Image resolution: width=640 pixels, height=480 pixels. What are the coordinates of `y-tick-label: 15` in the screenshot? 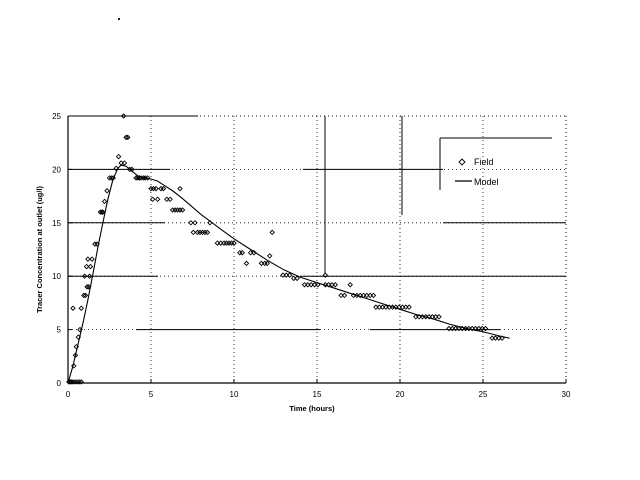 It's located at (56, 223).